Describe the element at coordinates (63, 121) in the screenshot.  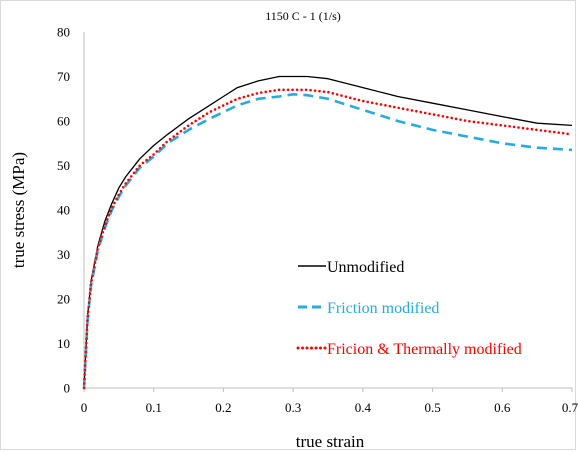
I see `y-tick-label: 60` at that location.